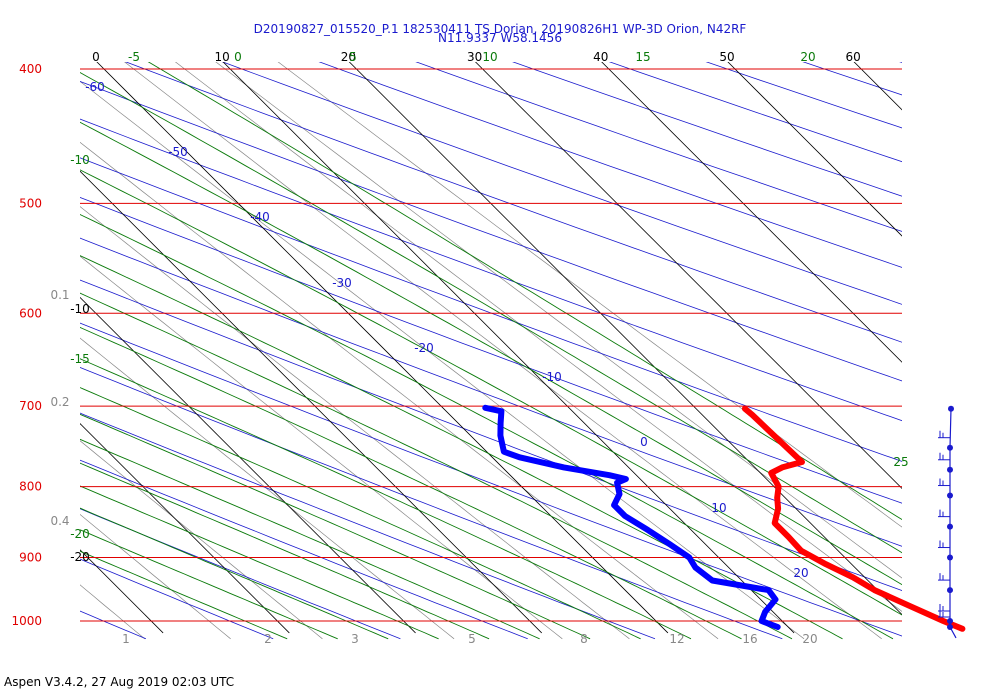 The height and width of the screenshot is (700, 1000). What do you see at coordinates (642, 57) in the screenshot?
I see `theta-e-tick-label: 15` at bounding box center [642, 57].